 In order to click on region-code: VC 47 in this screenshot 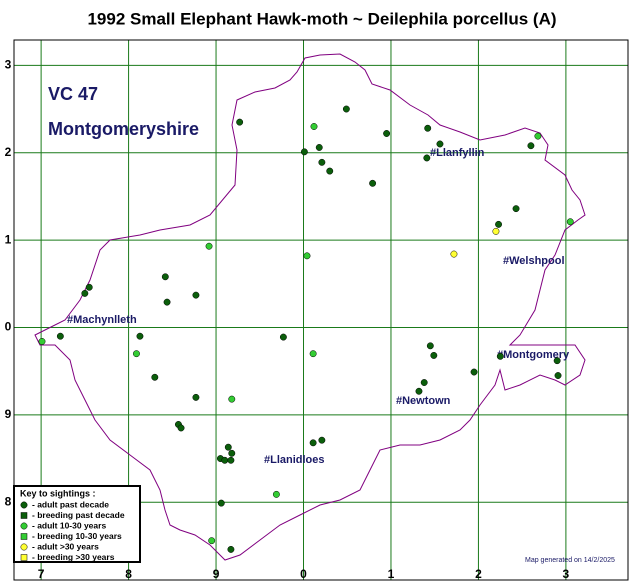, I will do `click(73, 94)`.